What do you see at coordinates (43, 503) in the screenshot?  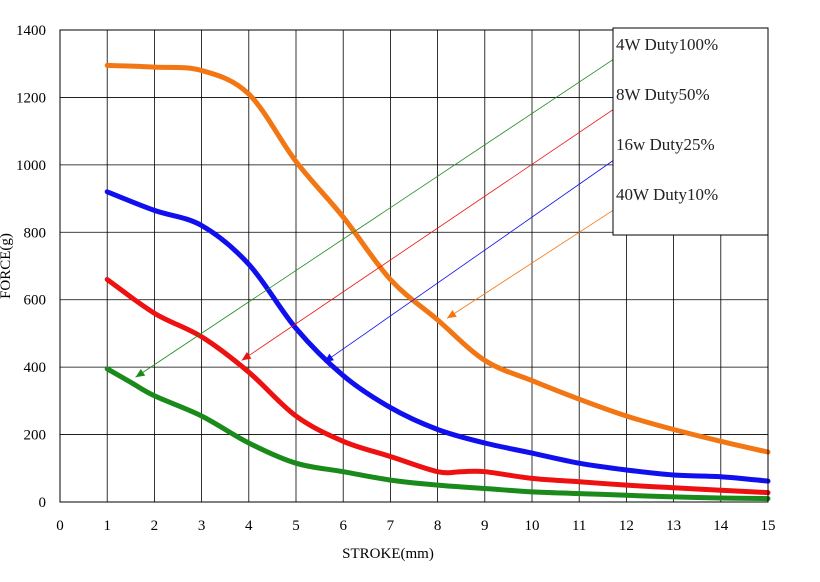 I see `y-tick-label: 0` at bounding box center [43, 503].